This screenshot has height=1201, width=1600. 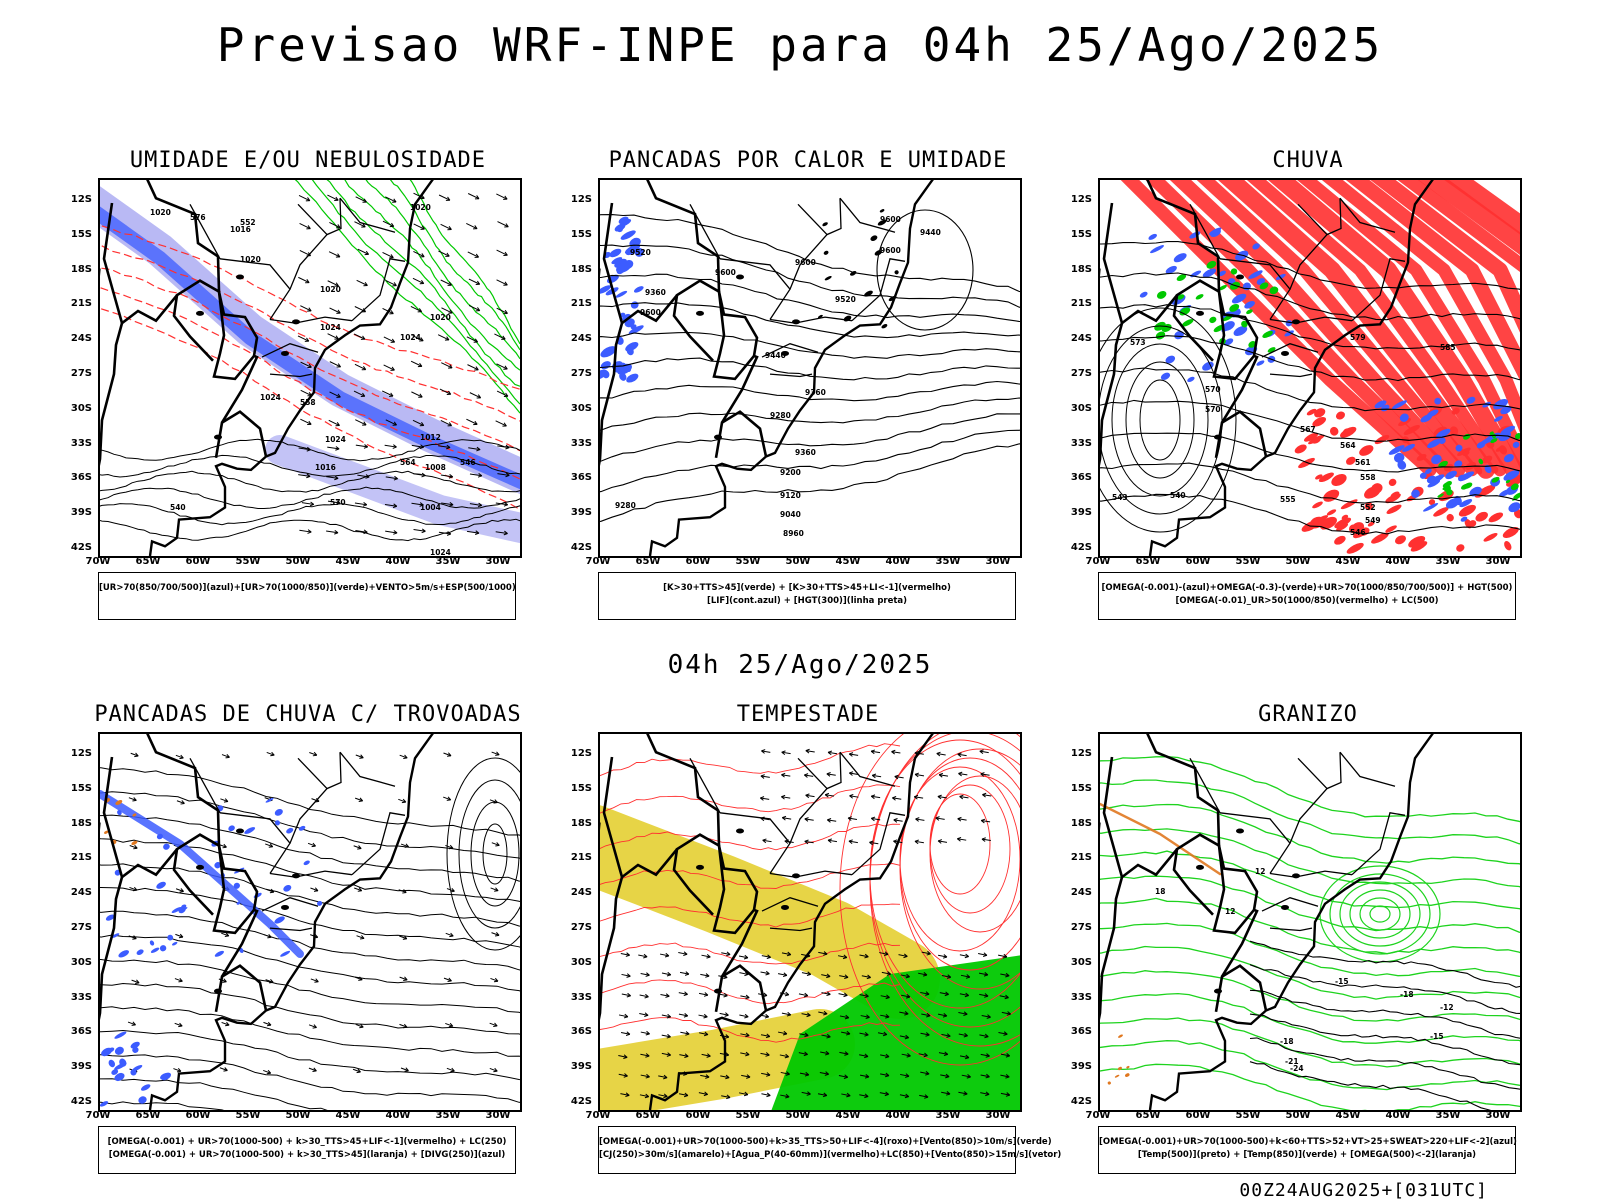 What do you see at coordinates (796, 322) in the screenshot?
I see `lake-marker` at bounding box center [796, 322].